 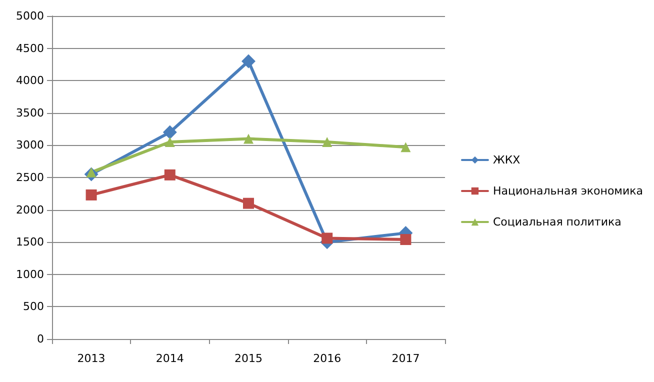 I want to click on y-tick-label: 500, so click(x=33, y=307).